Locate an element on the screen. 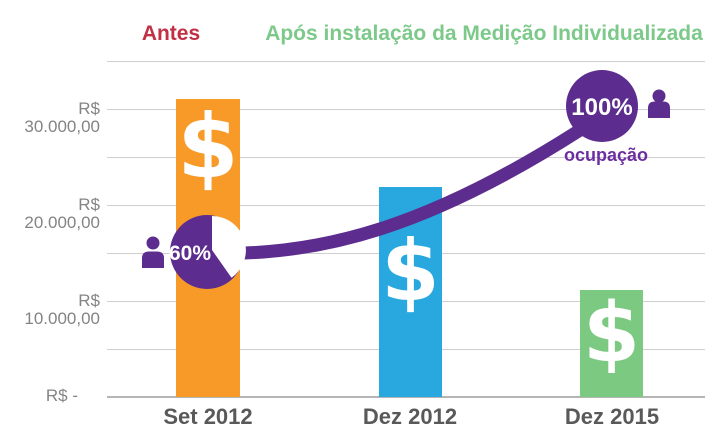  occupancy-100-circle: 100% is located at coordinates (602, 106).